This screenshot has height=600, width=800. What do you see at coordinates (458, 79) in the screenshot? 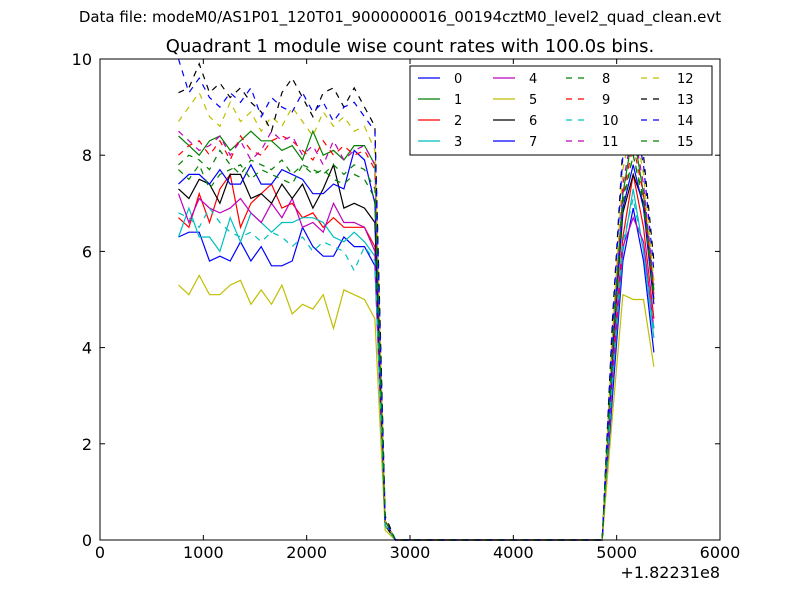
I see `legend-label: 0` at bounding box center [458, 79].